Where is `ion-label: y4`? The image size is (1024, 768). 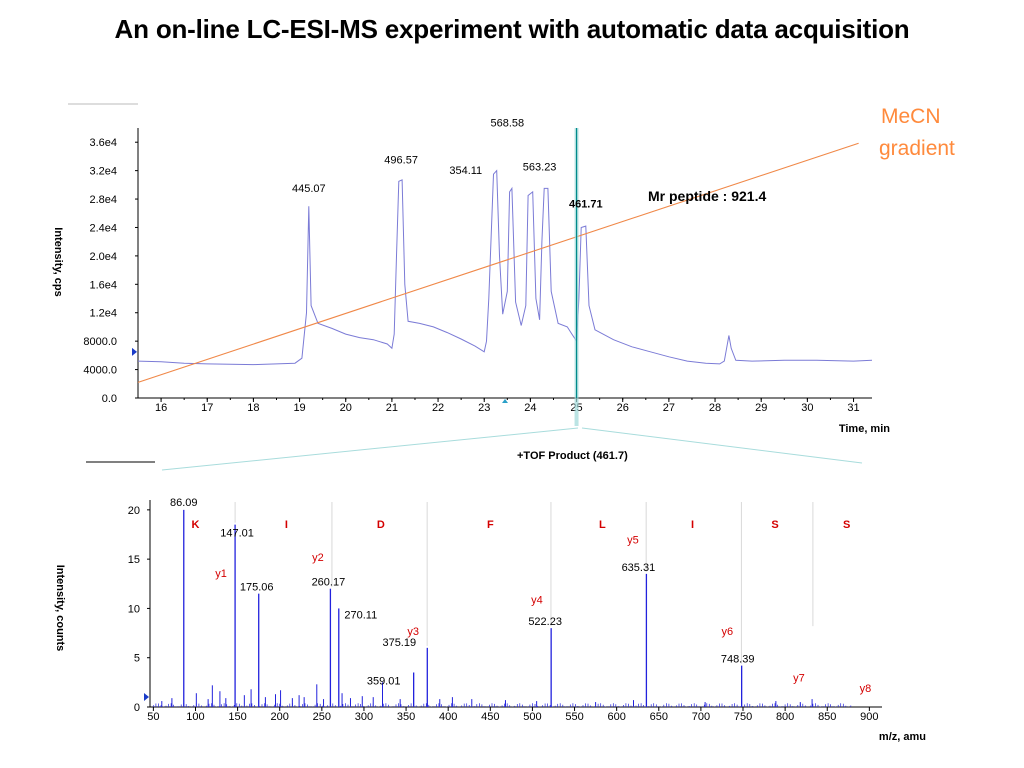
ion-label: y4 is located at coordinates (537, 601).